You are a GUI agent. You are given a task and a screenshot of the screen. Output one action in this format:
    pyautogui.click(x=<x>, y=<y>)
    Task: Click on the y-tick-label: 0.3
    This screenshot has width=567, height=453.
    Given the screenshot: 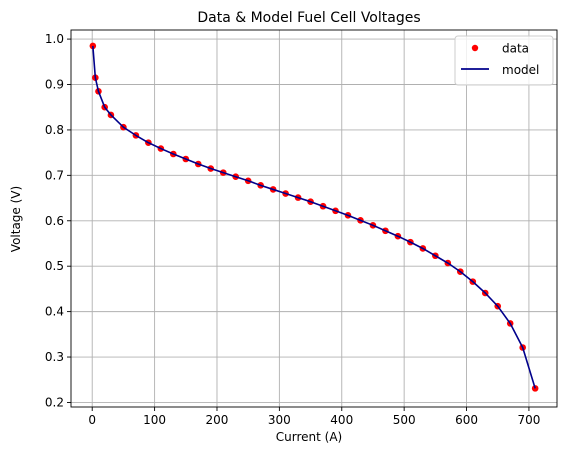 What is the action you would take?
    pyautogui.click(x=54, y=357)
    